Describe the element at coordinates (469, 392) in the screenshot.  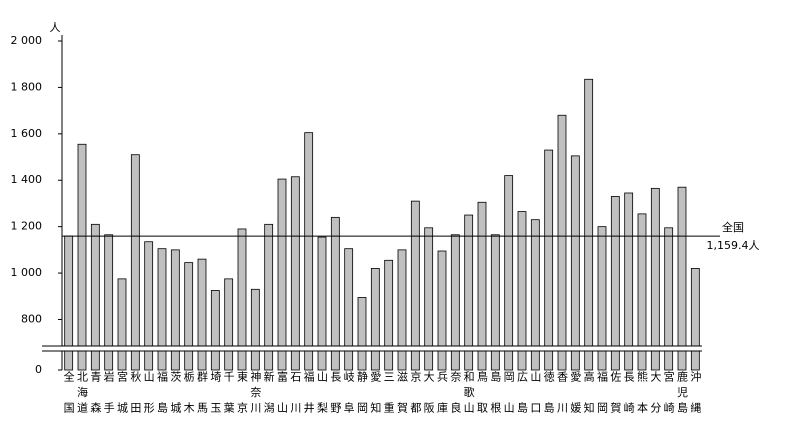
I see `x-tick-label: 和歌山` at that location.